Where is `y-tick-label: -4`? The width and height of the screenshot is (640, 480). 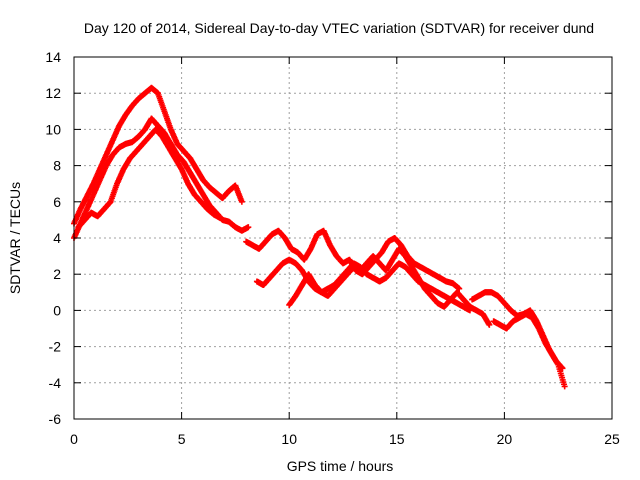 y-tick-label: -4 is located at coordinates (55, 383).